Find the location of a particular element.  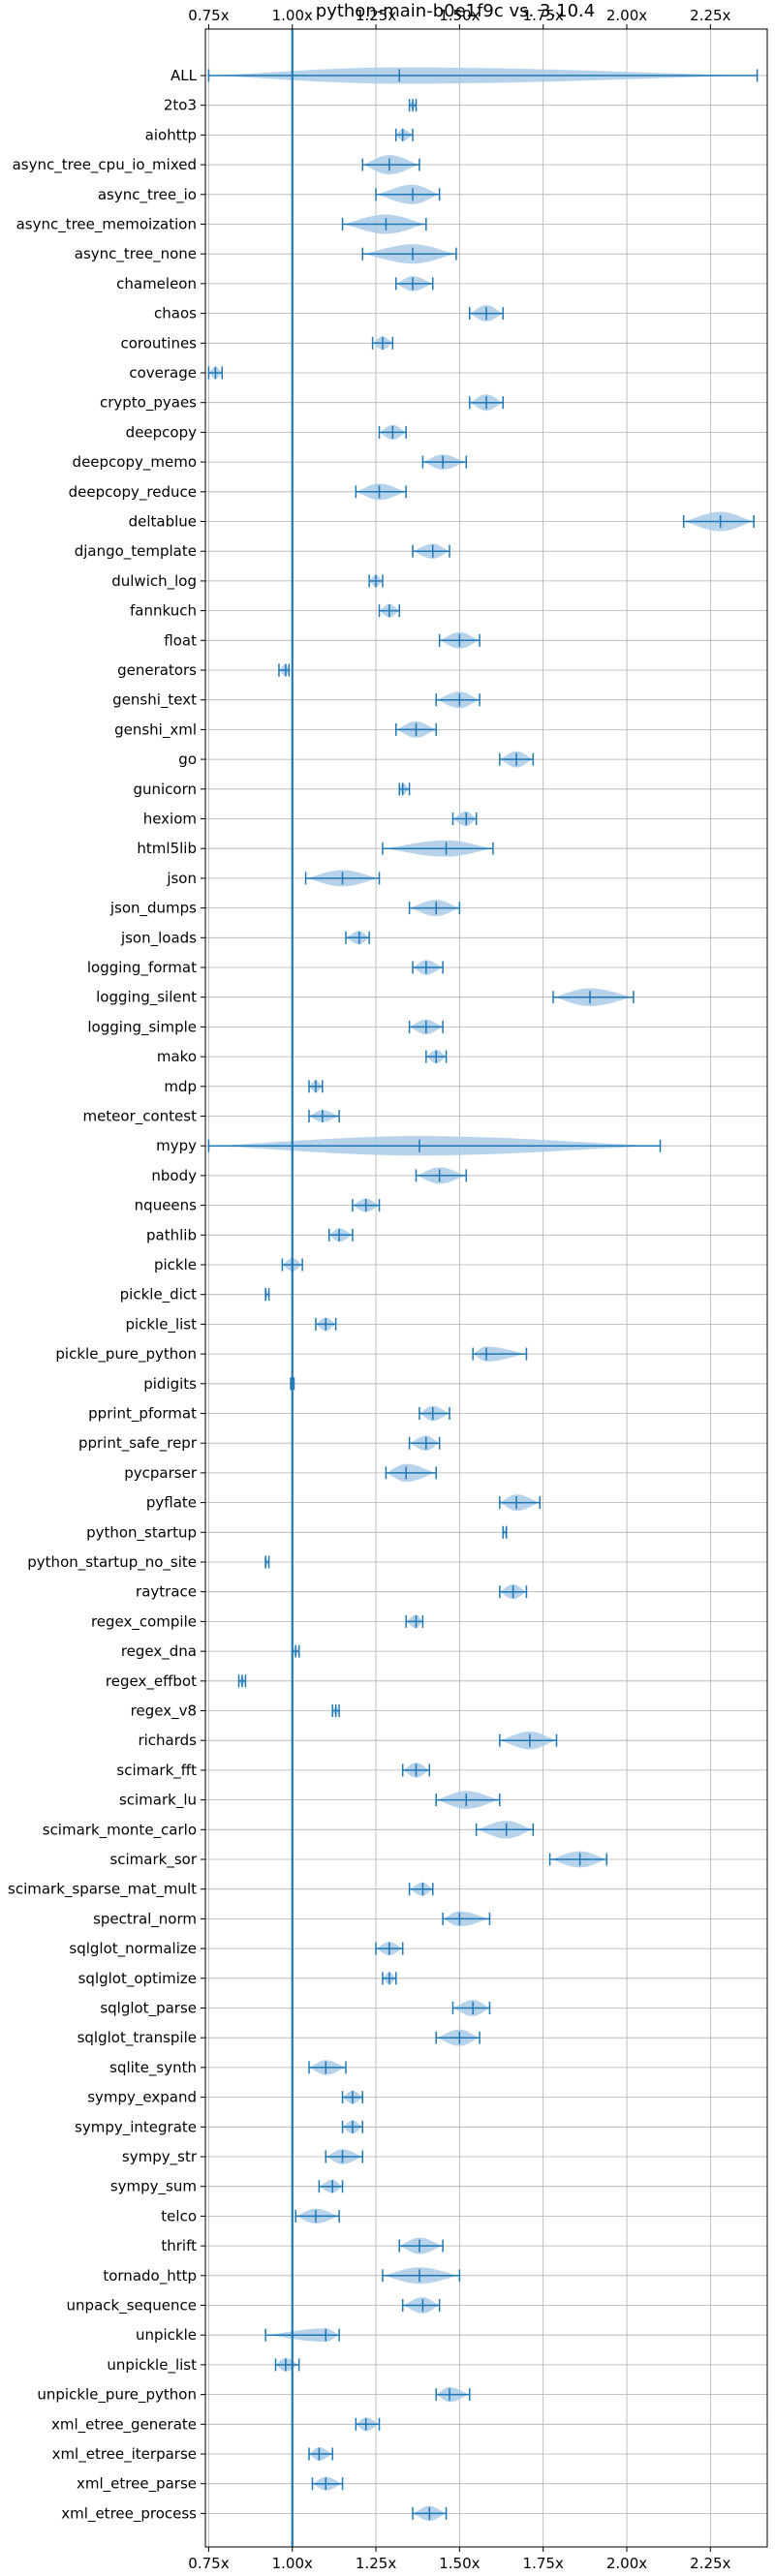

benchmark-label: python_startup_no_site is located at coordinates (112, 1562).